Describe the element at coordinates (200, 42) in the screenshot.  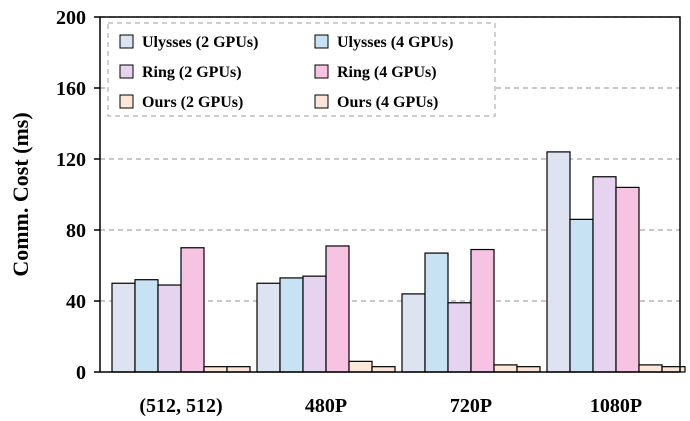
I see `legend-label: Ulysses (2 GPUs)` at that location.